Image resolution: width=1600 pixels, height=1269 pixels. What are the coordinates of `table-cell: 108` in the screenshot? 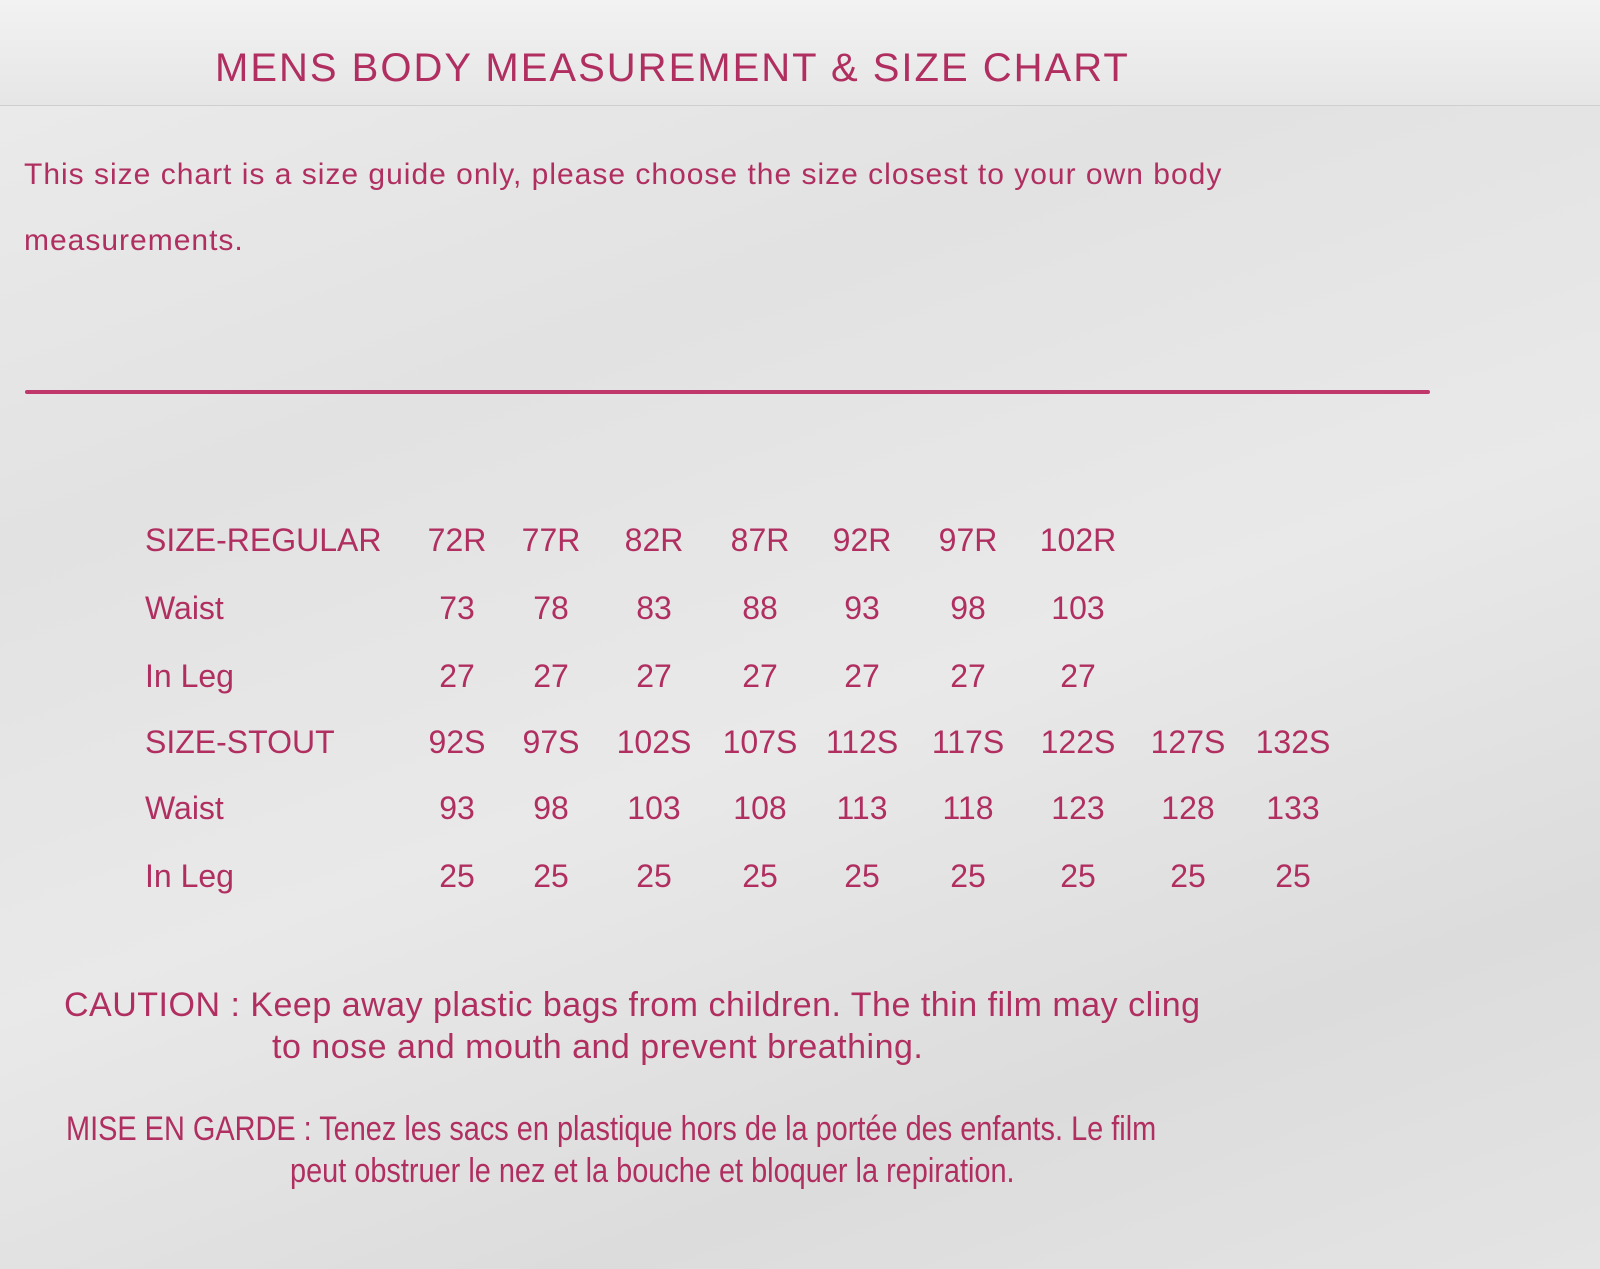 It's located at (760, 808).